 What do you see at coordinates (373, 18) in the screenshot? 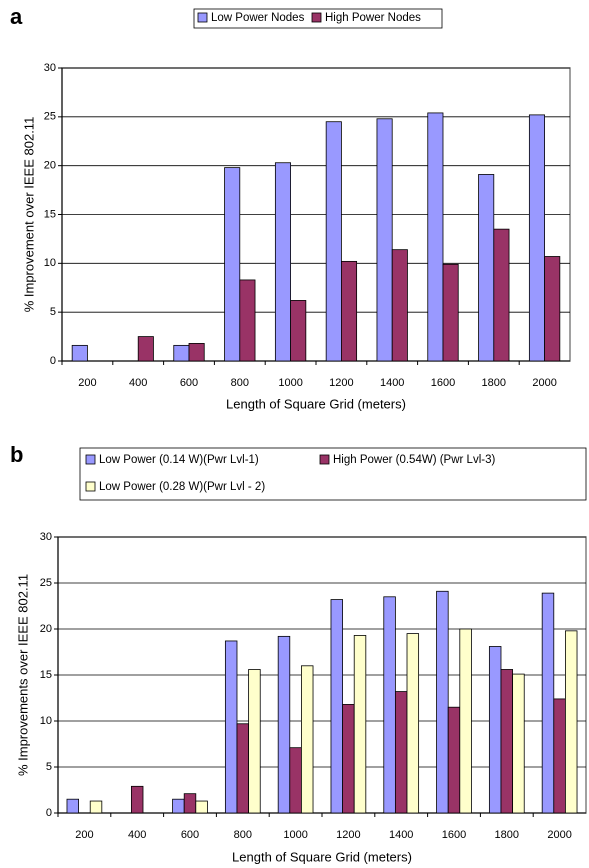
I see `legend-label: High Power Nodes` at bounding box center [373, 18].